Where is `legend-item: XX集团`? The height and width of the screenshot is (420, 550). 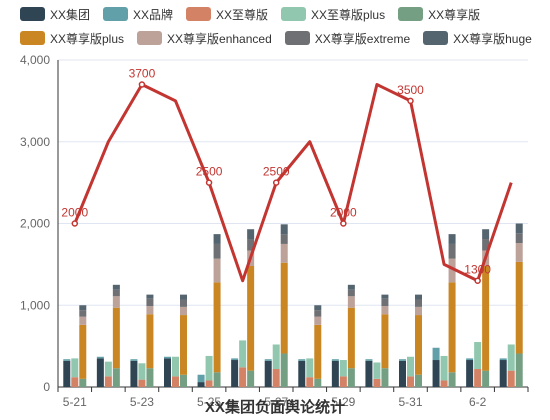
legend-item: XX集团 is located at coordinates (55, 14).